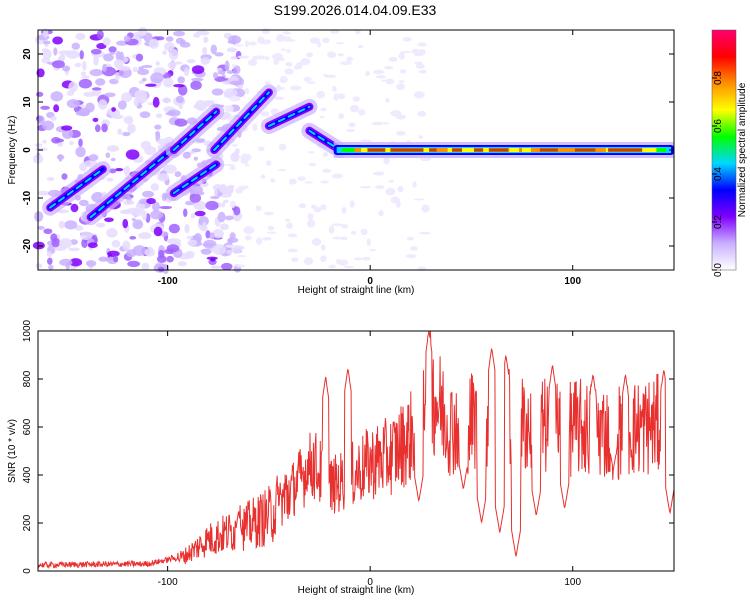 This screenshot has width=750, height=605. Describe the element at coordinates (718, 270) in the screenshot. I see `colorbar-tick-label: 0.0` at that location.